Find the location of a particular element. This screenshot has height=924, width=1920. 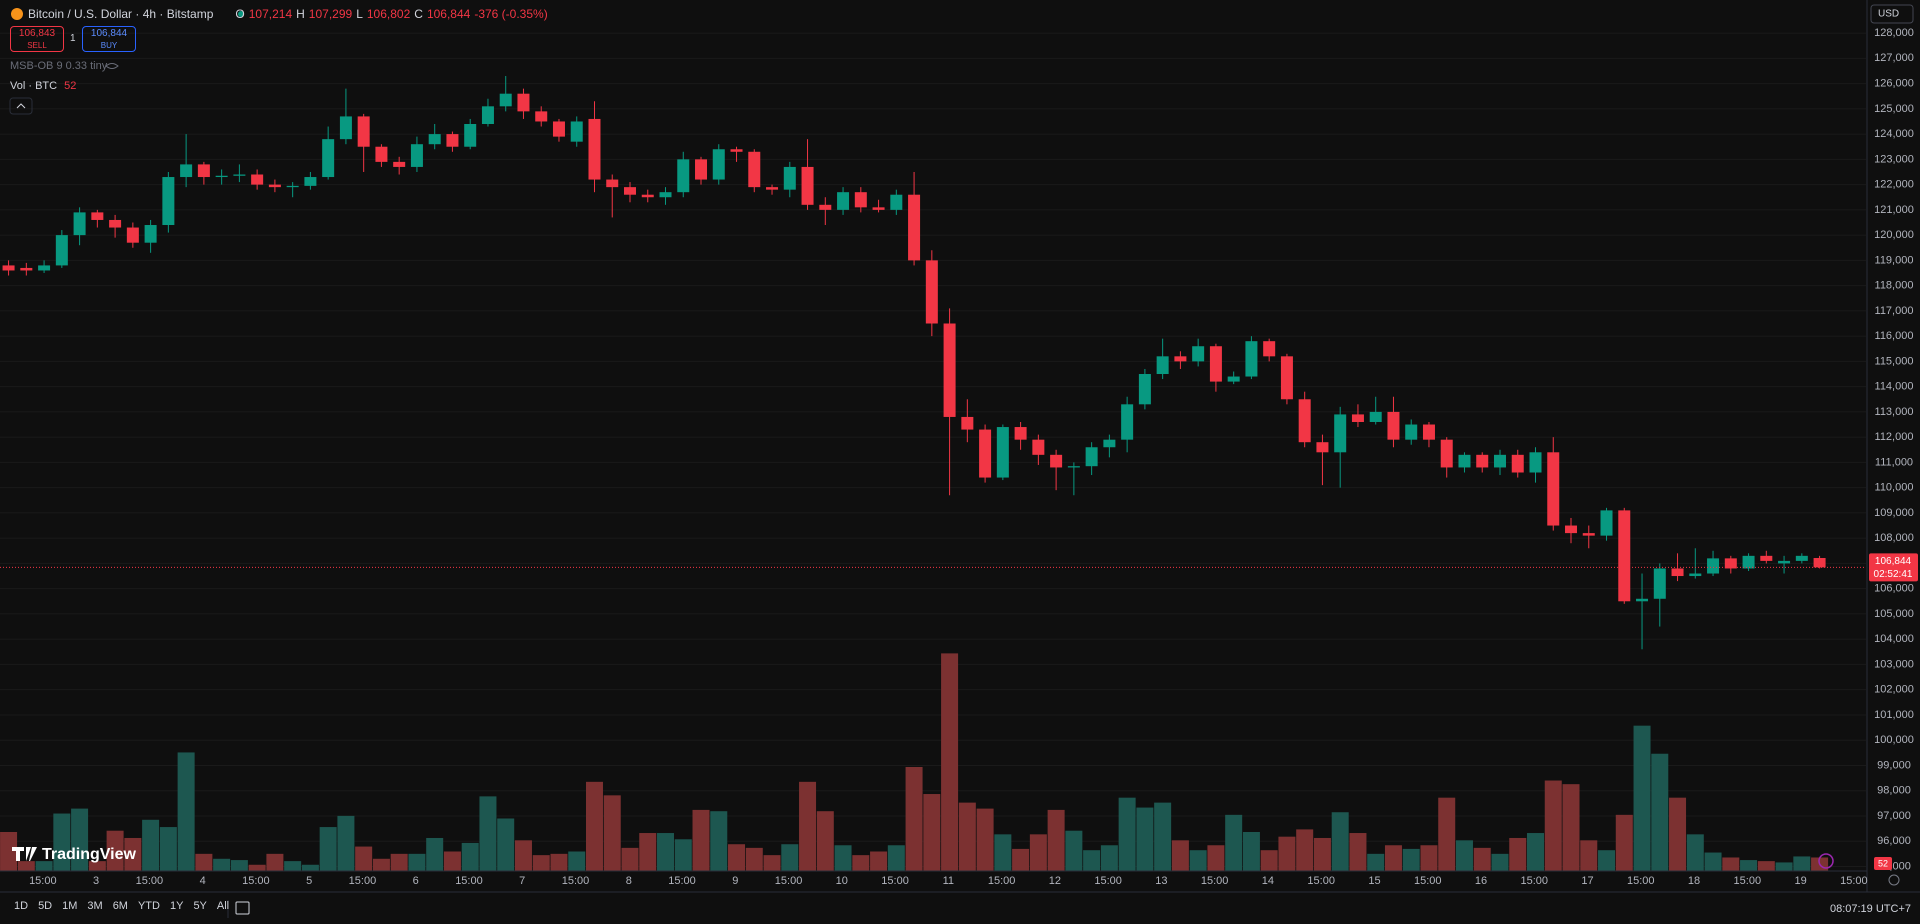

volume-legend: Vol · BTC 52 is located at coordinates (43, 86).